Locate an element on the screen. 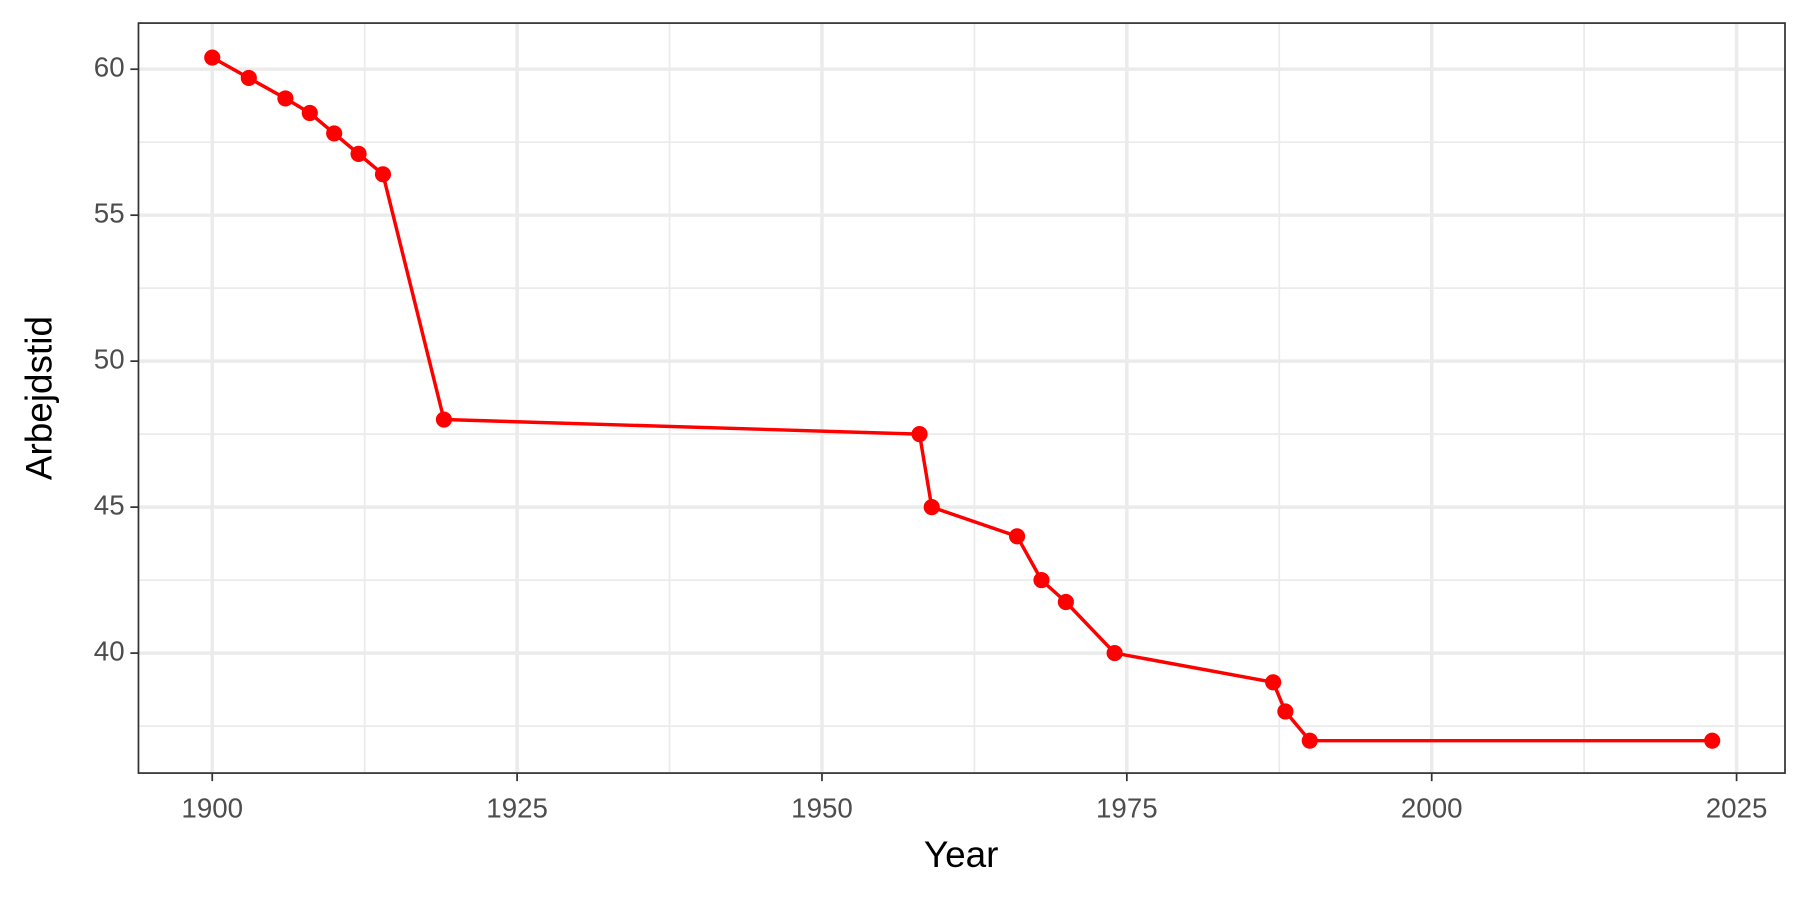 The width and height of the screenshot is (1800, 900). x-tick-label: 2025 is located at coordinates (1737, 807).